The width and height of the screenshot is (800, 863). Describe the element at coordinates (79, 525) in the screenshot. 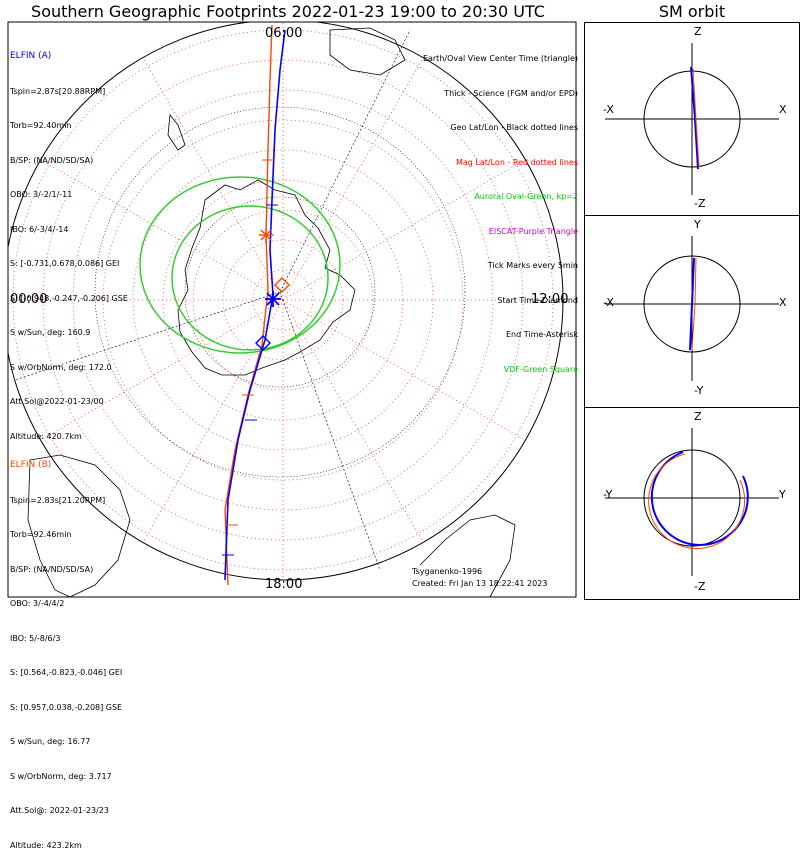

I see `south-america-coastline` at that location.